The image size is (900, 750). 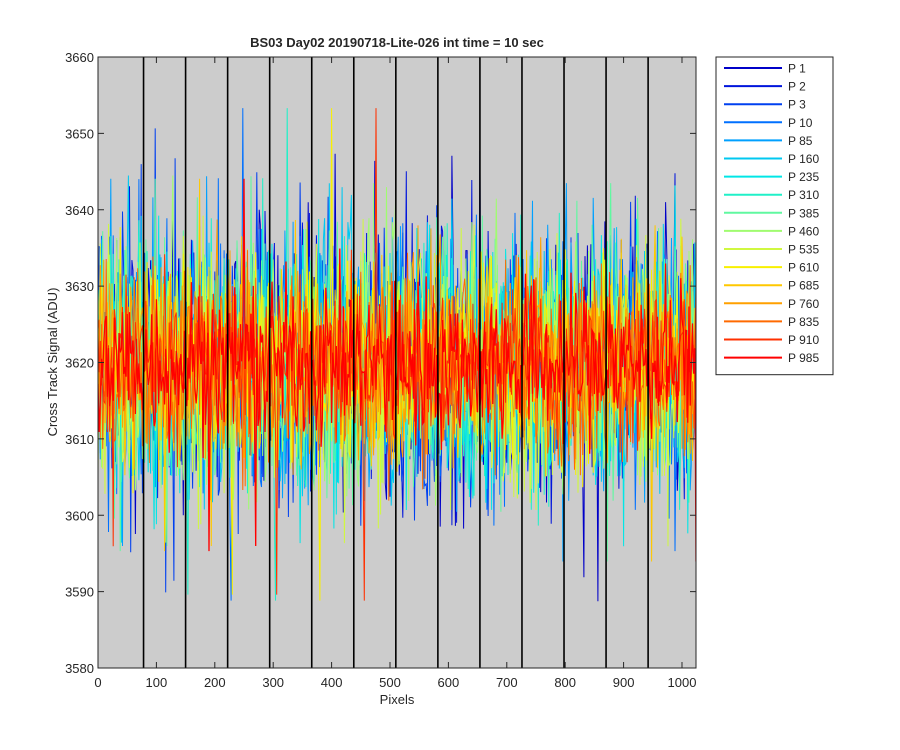 What do you see at coordinates (79, 439) in the screenshot?
I see `y-tick-label: 3610` at bounding box center [79, 439].